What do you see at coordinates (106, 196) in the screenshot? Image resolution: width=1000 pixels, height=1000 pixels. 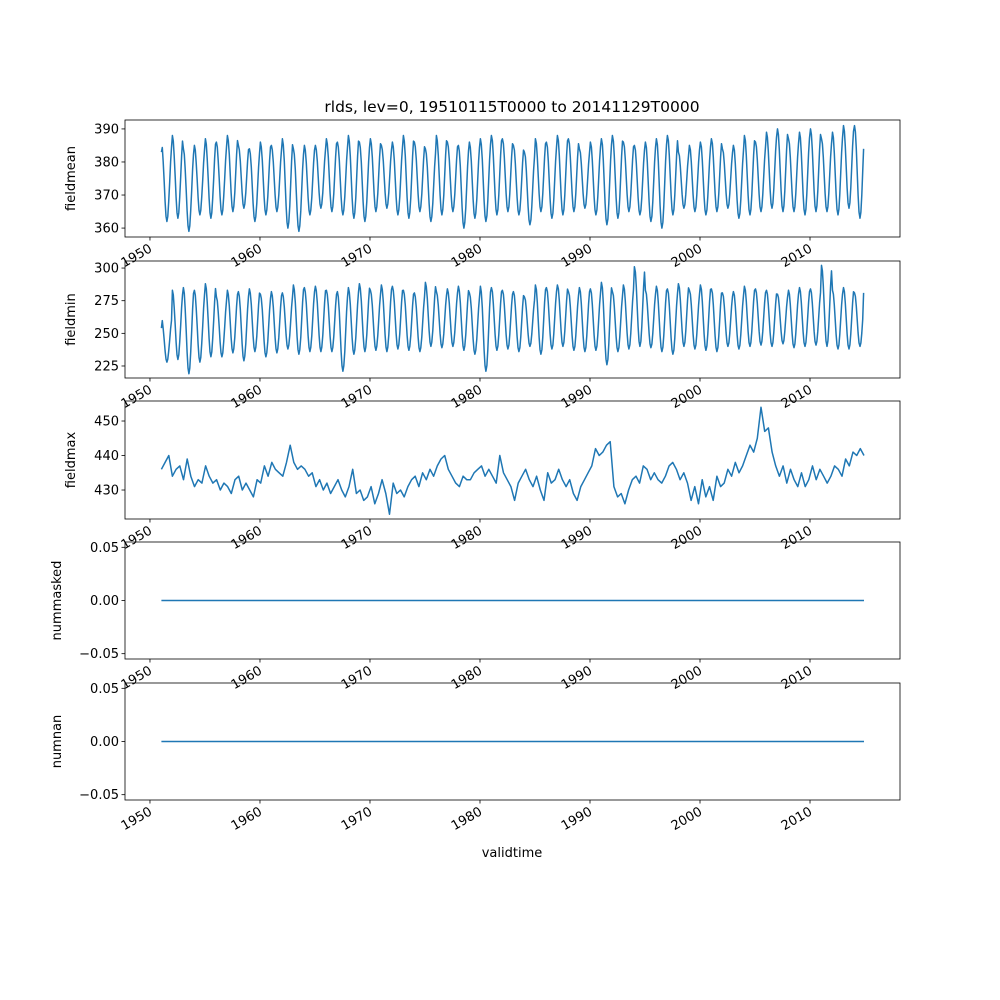 I see `y-tick-label: 370` at bounding box center [106, 196].